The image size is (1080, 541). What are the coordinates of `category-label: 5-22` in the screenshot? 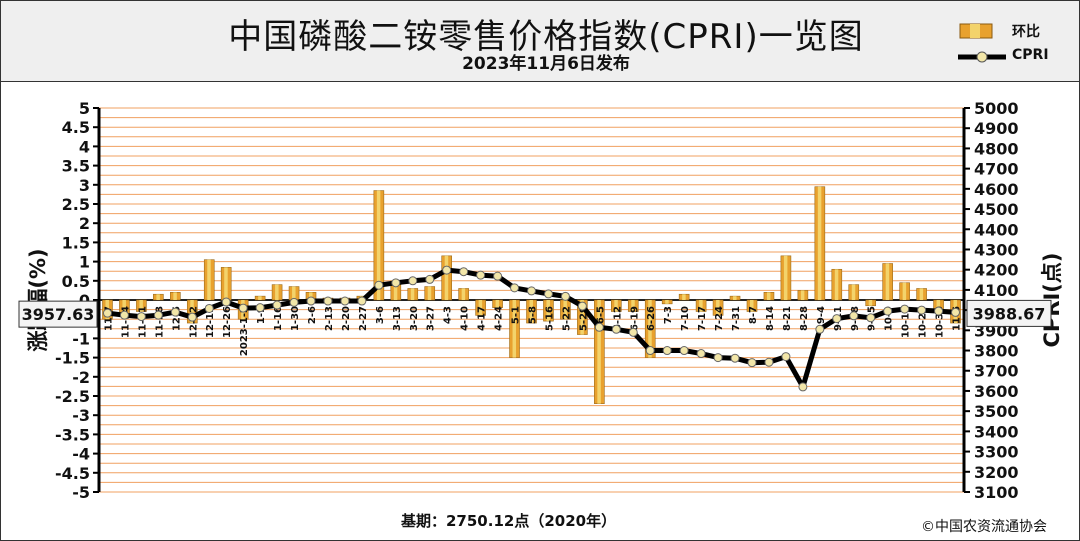 It's located at (566, 318).